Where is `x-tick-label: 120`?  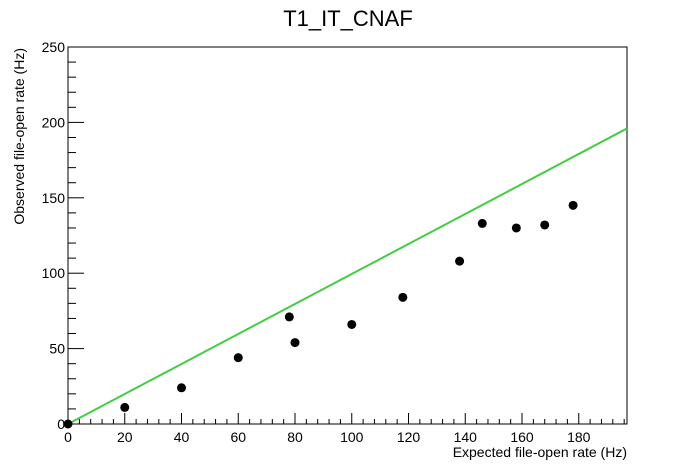
x-tick-label: 120 is located at coordinates (409, 437).